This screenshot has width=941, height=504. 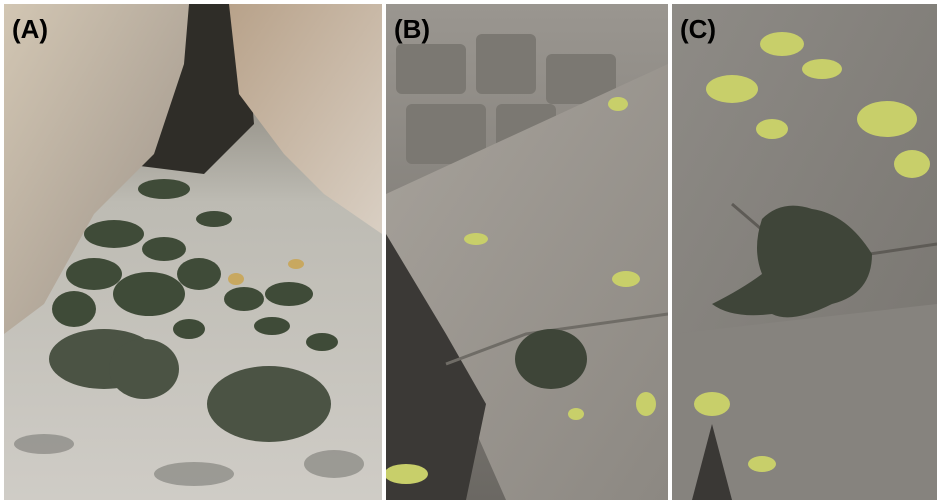 I want to click on left-boulder, so click(x=96, y=169).